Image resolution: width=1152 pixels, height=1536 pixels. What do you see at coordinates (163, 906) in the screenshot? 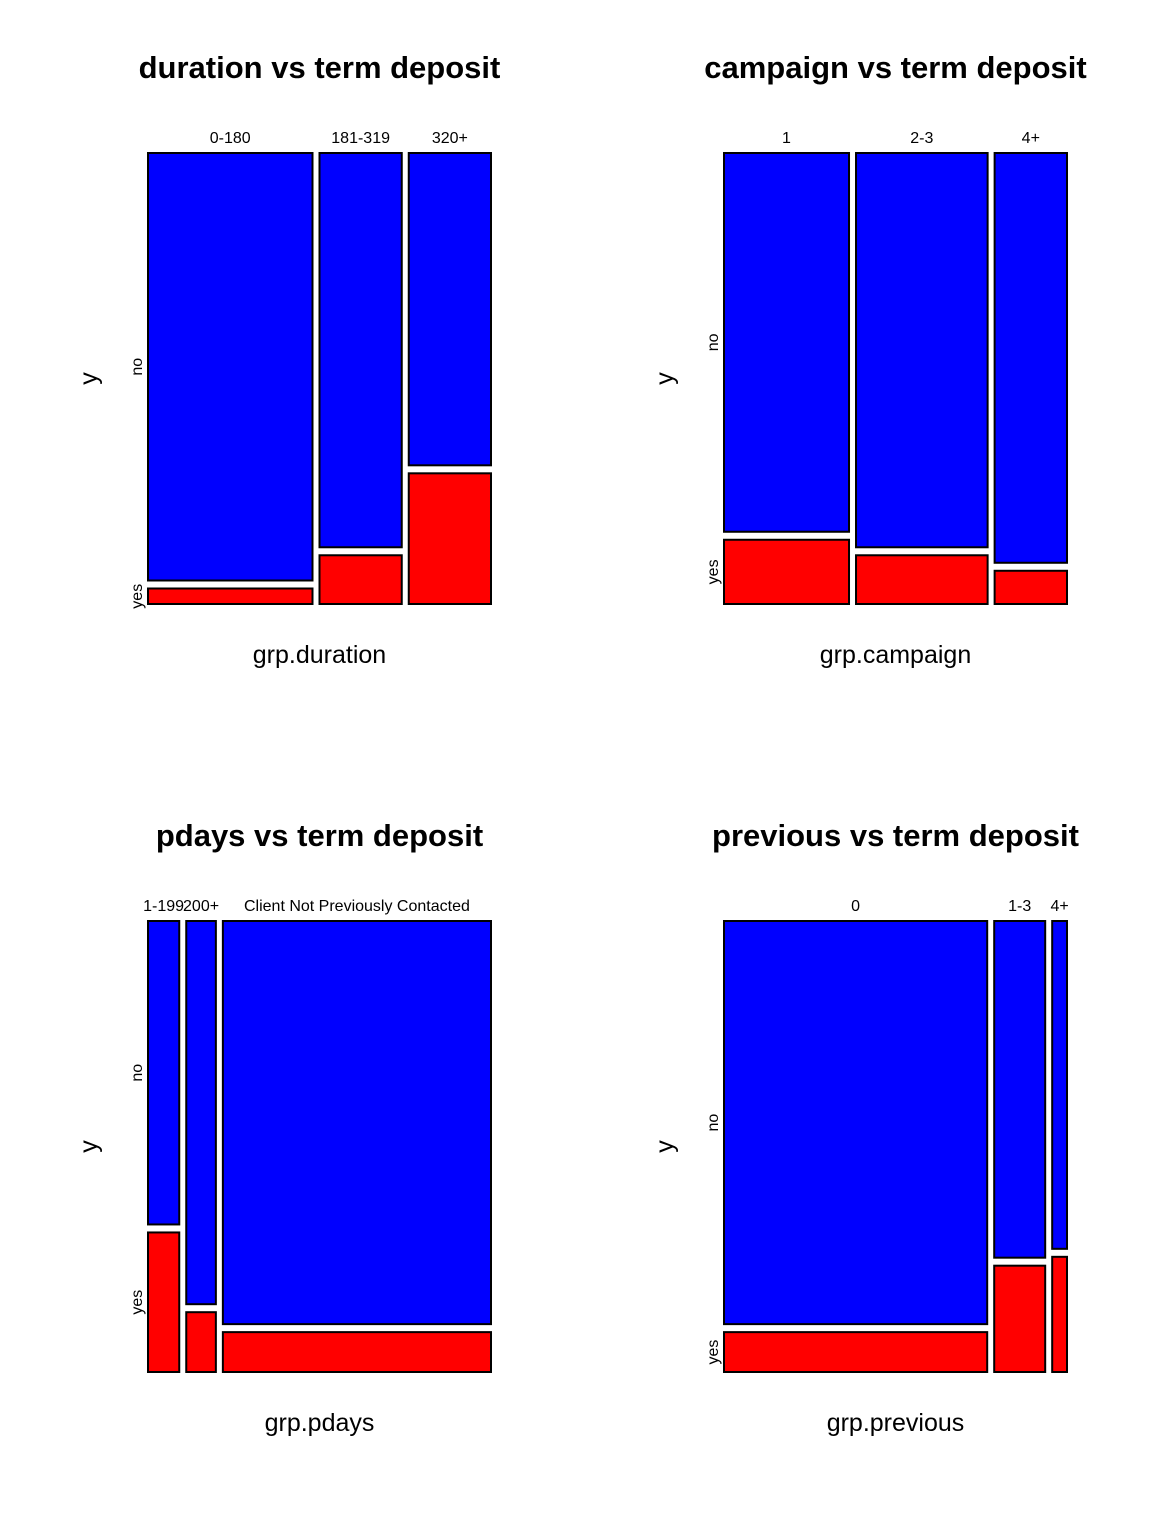
I see `category-label: 1-199` at bounding box center [163, 906].